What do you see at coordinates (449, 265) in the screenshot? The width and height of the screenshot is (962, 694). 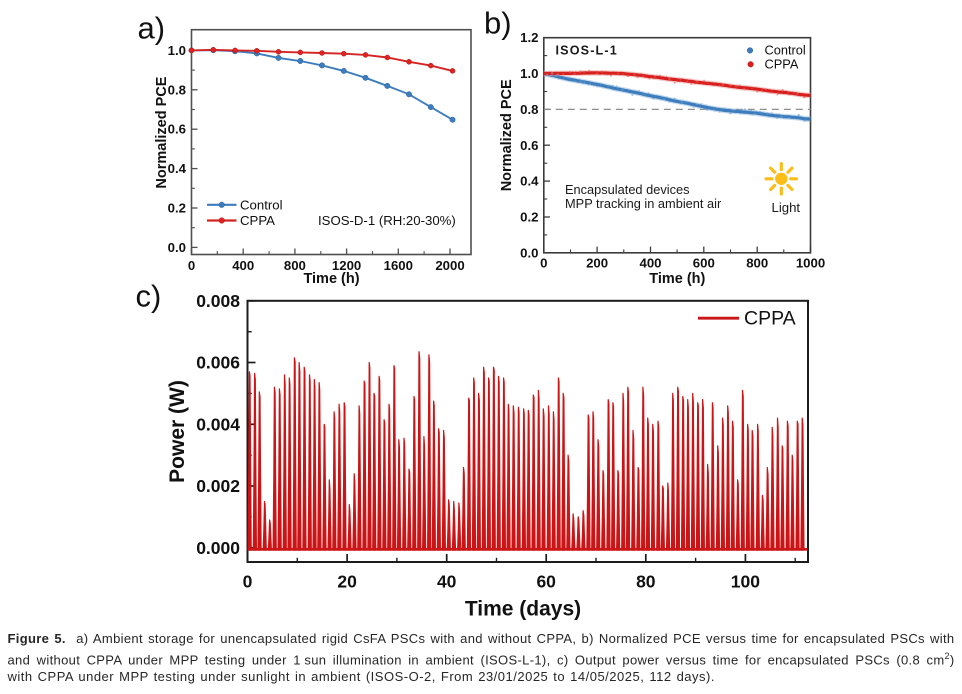 I see `svg-text: 2000` at bounding box center [449, 265].